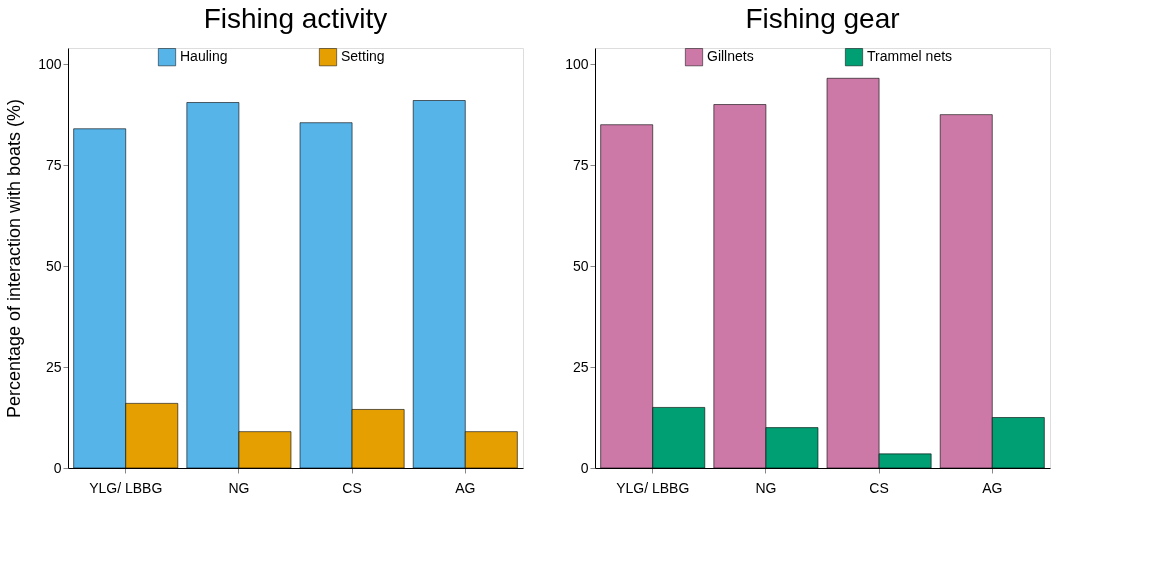 The height and width of the screenshot is (572, 1152). I want to click on chart-title: Fishing gear, so click(822, 18).